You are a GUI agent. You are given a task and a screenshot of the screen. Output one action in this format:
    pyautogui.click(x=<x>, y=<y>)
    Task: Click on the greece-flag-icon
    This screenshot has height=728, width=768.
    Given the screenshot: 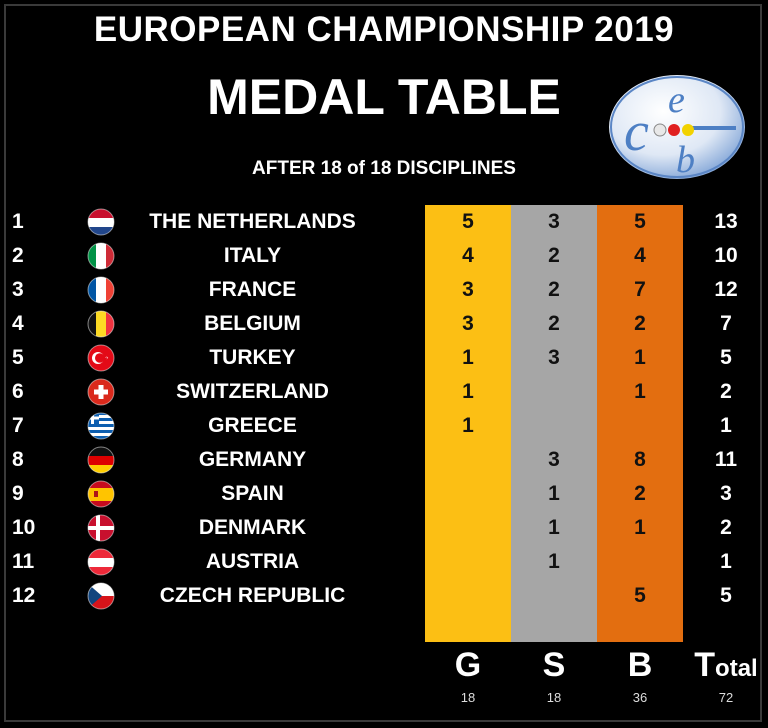 What is the action you would take?
    pyautogui.click(x=101, y=426)
    